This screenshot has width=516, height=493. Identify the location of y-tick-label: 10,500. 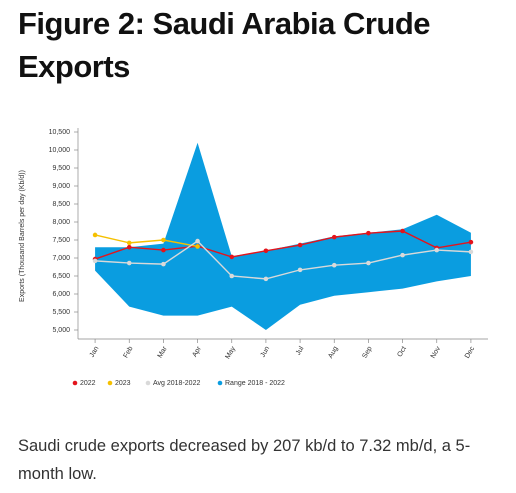
(60, 132).